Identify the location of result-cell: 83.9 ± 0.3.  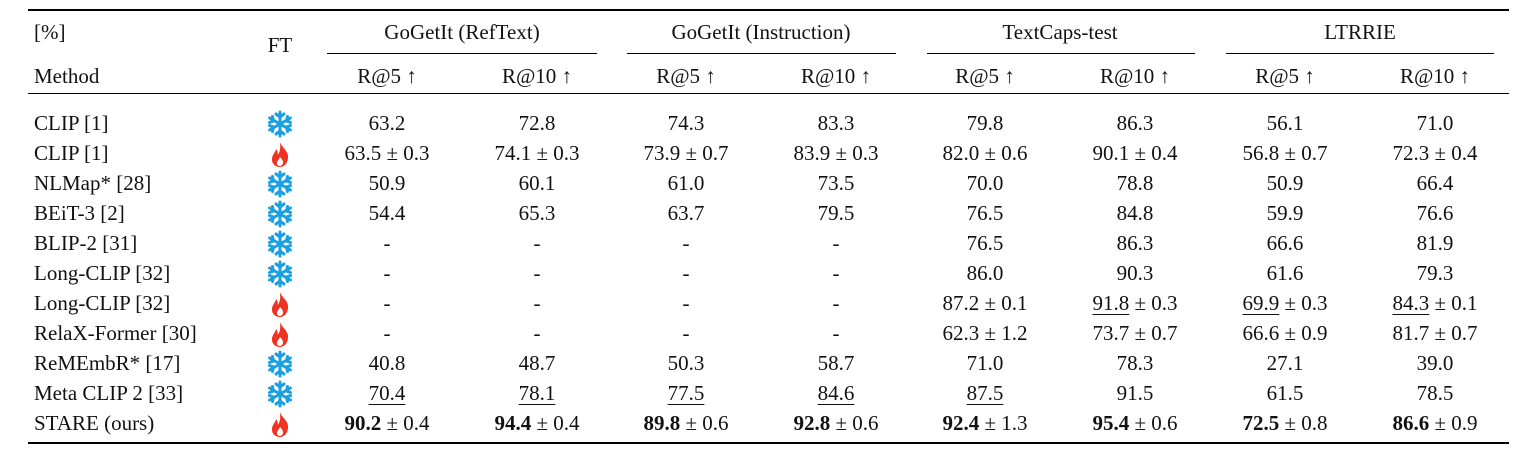
(835, 153).